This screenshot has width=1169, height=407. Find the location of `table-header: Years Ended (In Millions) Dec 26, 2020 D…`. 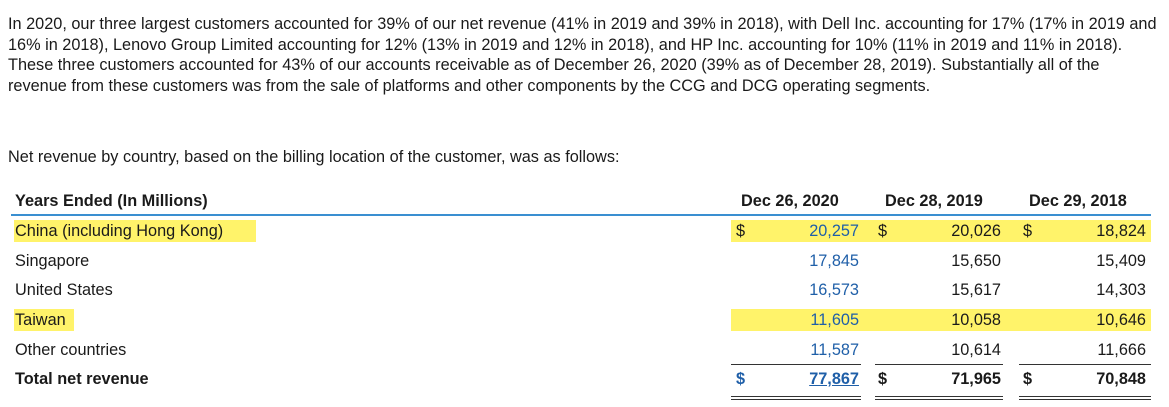

table-header: Years Ended (In Millions) Dec 26, 2020 D… is located at coordinates (584, 201).